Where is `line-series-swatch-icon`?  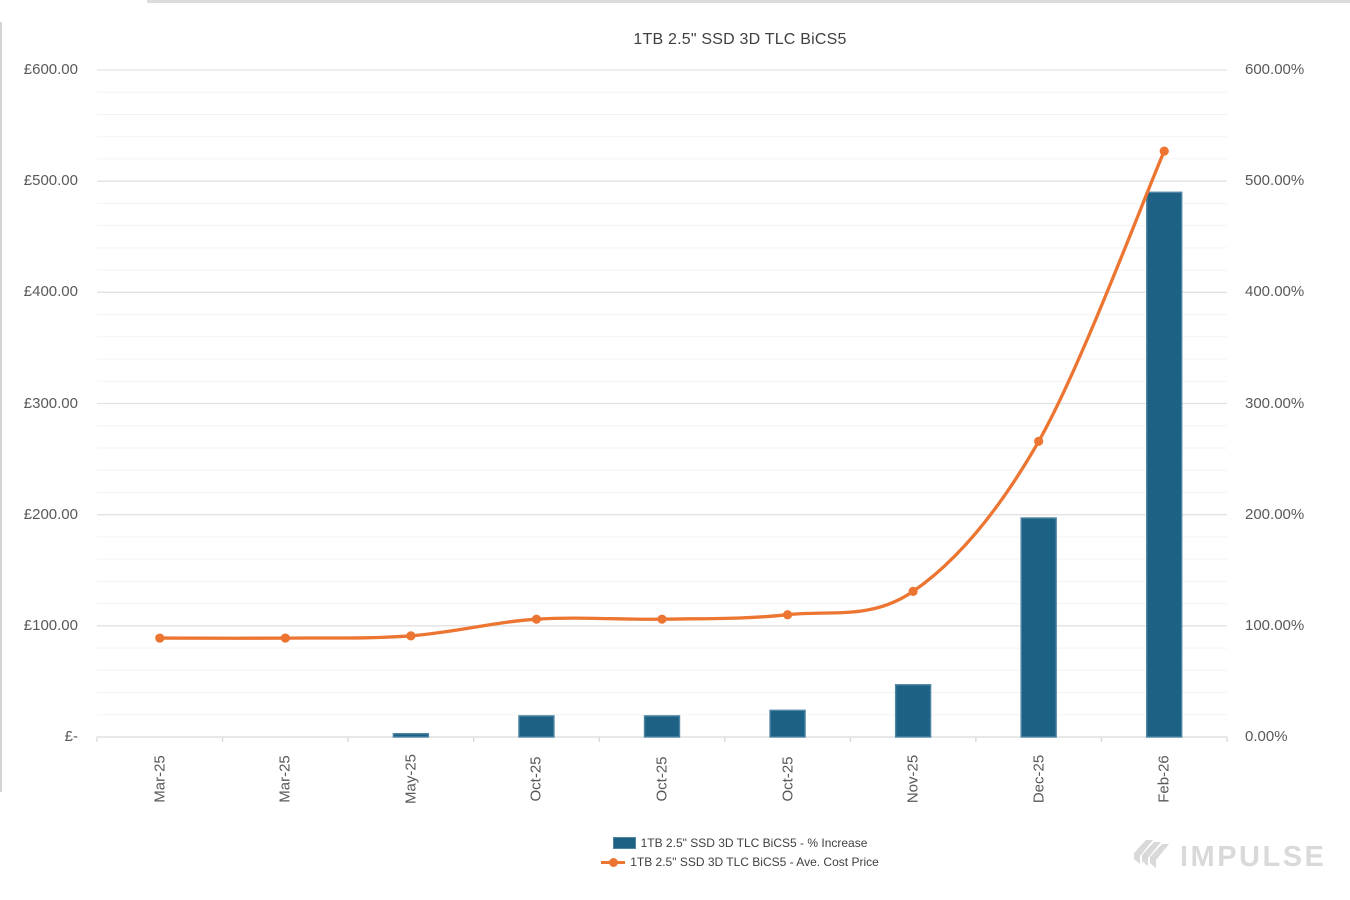
line-series-swatch-icon is located at coordinates (613, 862).